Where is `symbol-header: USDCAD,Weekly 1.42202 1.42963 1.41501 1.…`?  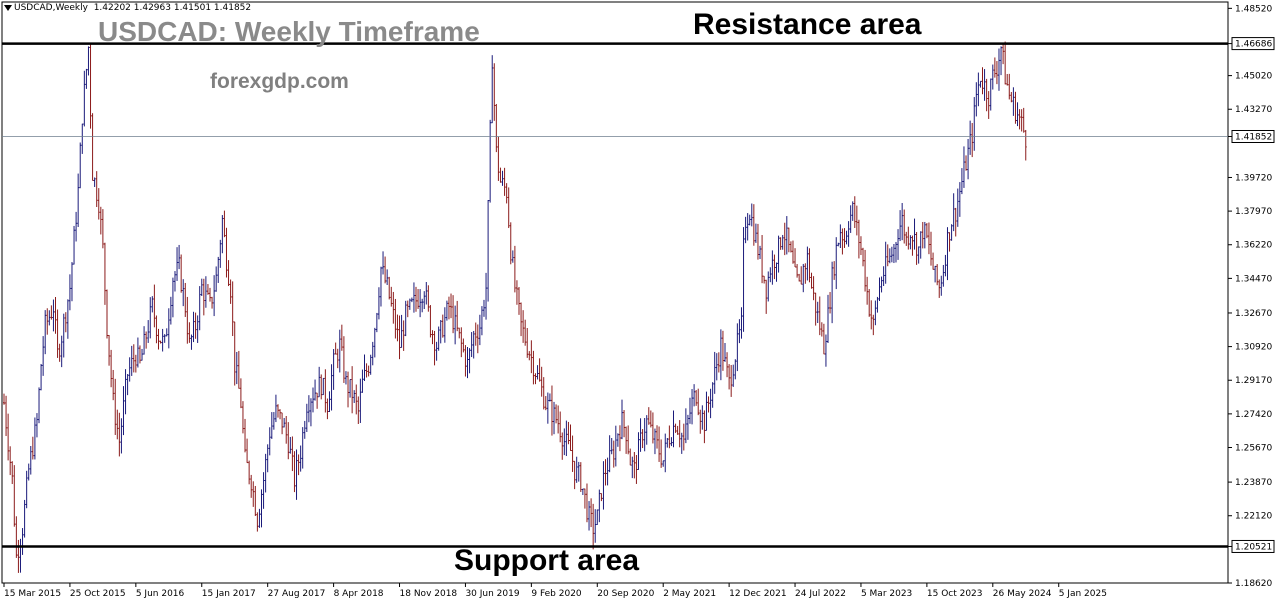
symbol-header: USDCAD,Weekly 1.42202 1.42963 1.41501 1.… is located at coordinates (127, 8).